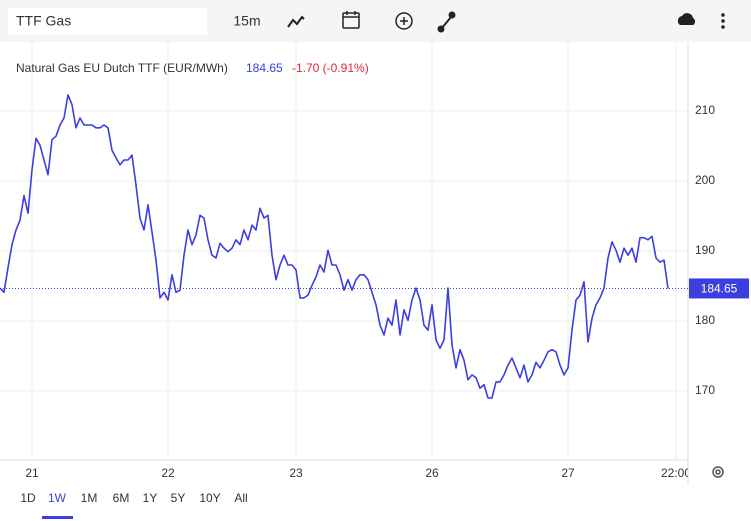  I want to click on compare-icon, so click(404, 21).